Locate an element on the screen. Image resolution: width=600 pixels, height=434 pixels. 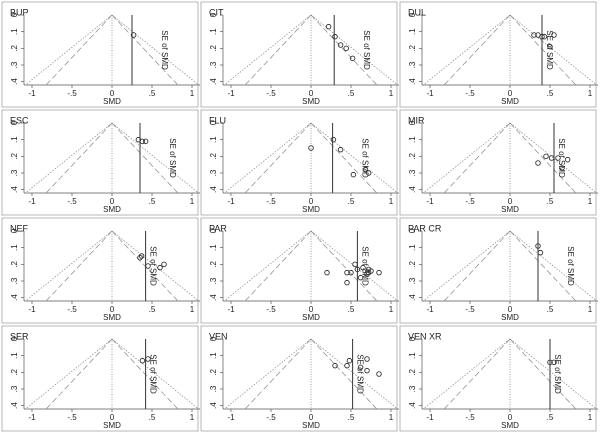
panel: -1 -.5 0 .5 1 0 .1 .2 .3 .4 VEN SMD SE of SMD is located at coordinates (299, 378).